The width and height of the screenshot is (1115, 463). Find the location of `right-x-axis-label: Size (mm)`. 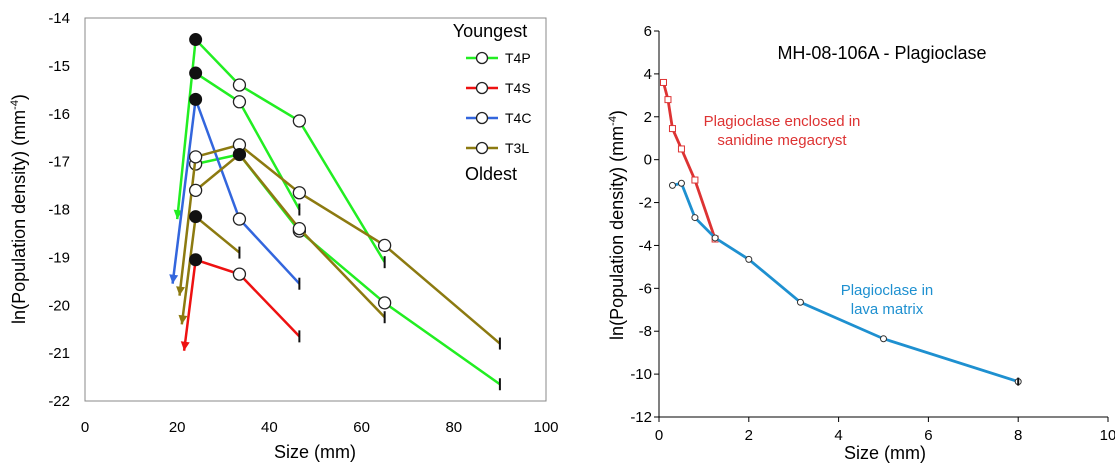

right-x-axis-label: Size (mm) is located at coordinates (885, 453).